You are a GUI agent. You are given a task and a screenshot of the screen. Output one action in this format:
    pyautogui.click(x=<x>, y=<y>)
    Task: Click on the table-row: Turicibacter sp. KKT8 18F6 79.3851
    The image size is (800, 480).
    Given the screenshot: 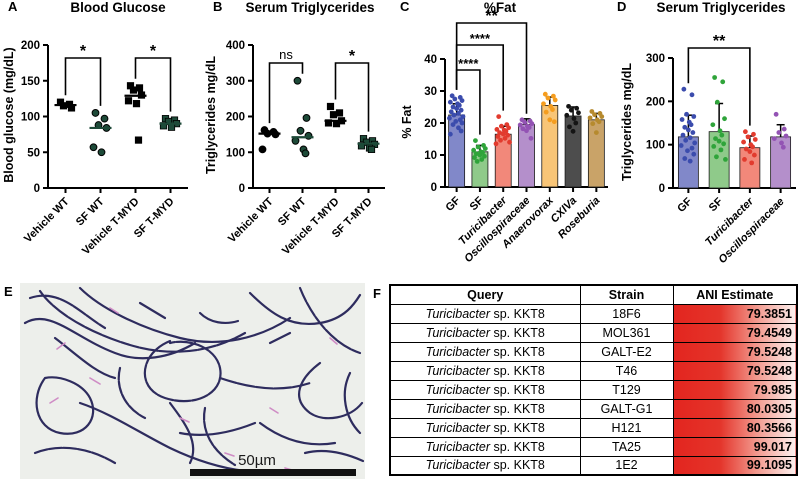 What is the action you would take?
    pyautogui.click(x=593, y=313)
    